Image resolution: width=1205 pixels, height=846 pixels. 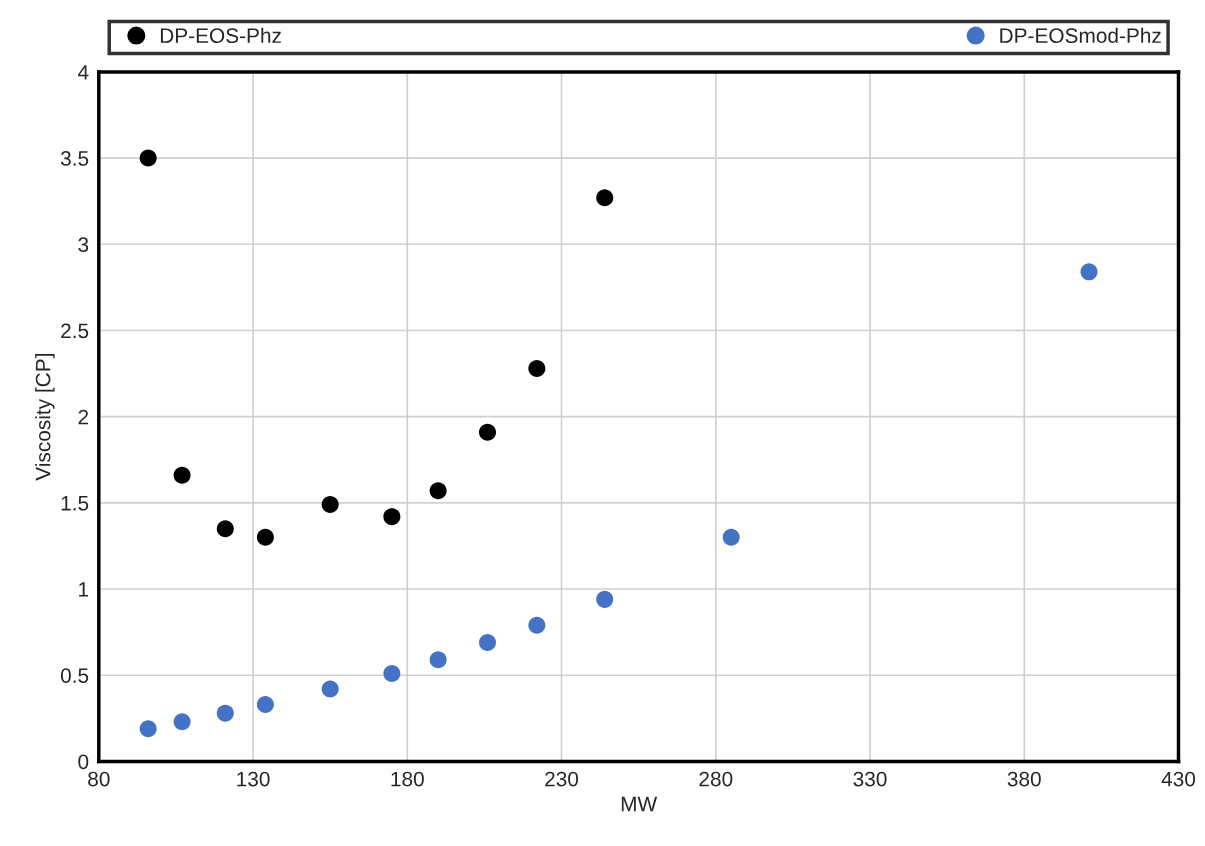 What do you see at coordinates (75, 503) in the screenshot?
I see `y-tick-label: 1.5` at bounding box center [75, 503].